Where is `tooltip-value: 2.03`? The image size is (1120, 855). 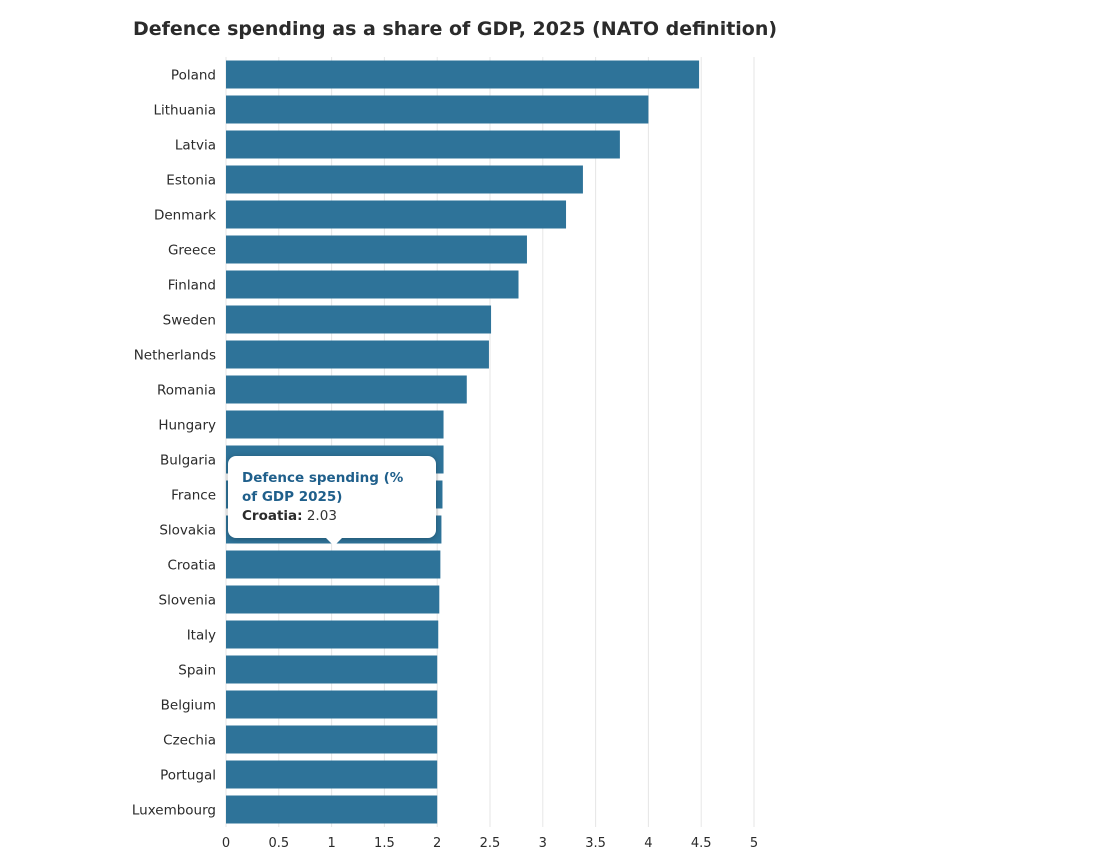
tooltip-value: 2.03 is located at coordinates (321, 516).